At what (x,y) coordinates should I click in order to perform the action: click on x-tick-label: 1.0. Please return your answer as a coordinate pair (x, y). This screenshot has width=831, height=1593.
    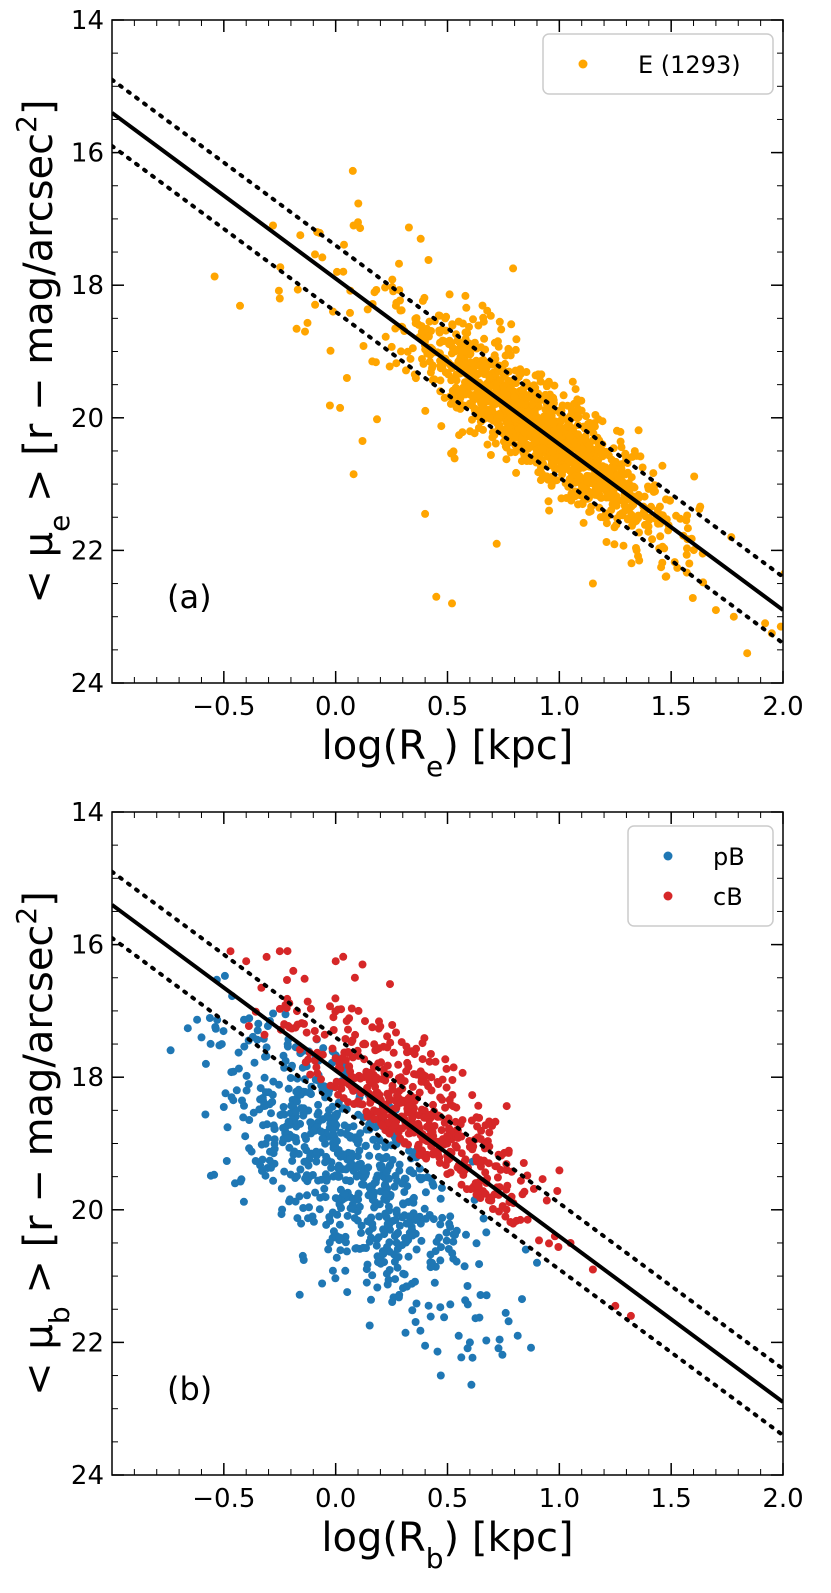
    Looking at the image, I should click on (559, 707).